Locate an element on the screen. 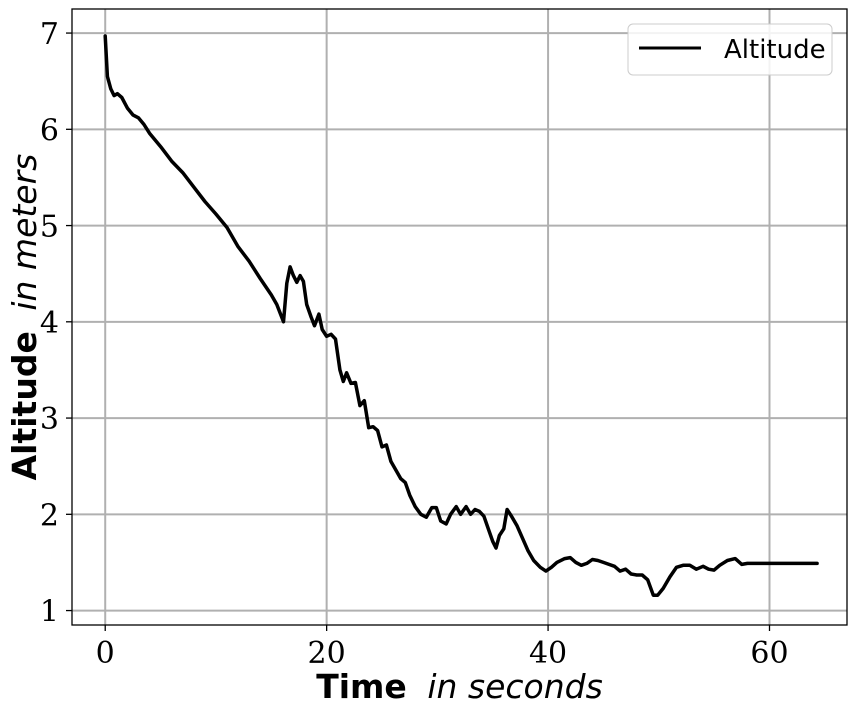  x-tick-label: 40 is located at coordinates (548, 653).